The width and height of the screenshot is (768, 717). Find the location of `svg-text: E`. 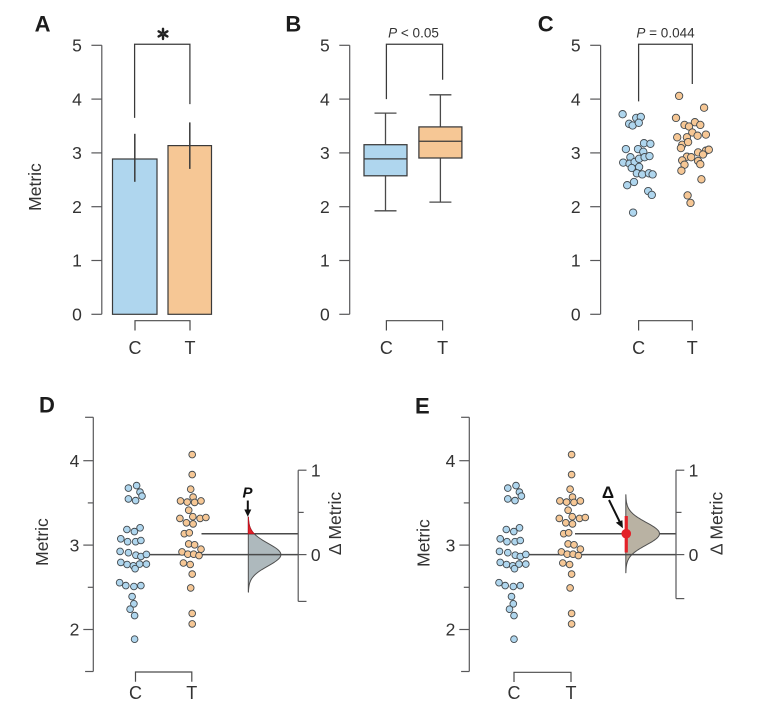

svg-text: E is located at coordinates (422, 406).